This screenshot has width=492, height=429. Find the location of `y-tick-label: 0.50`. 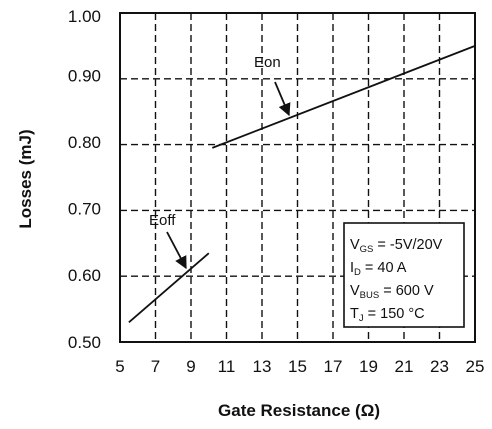

y-tick-label: 0.50 is located at coordinates (84, 342).